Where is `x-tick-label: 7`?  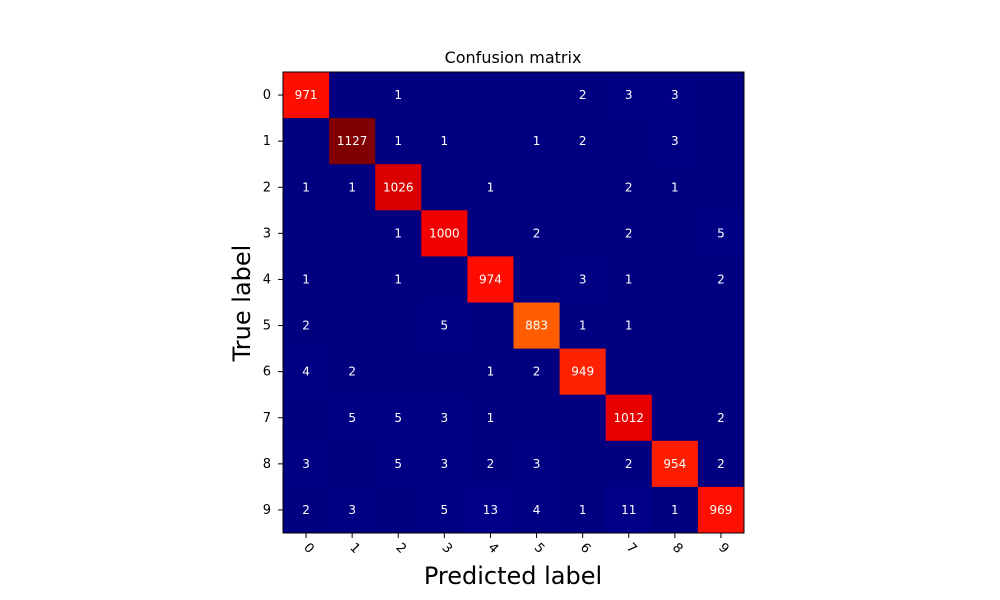 x-tick-label: 7 is located at coordinates (631, 548).